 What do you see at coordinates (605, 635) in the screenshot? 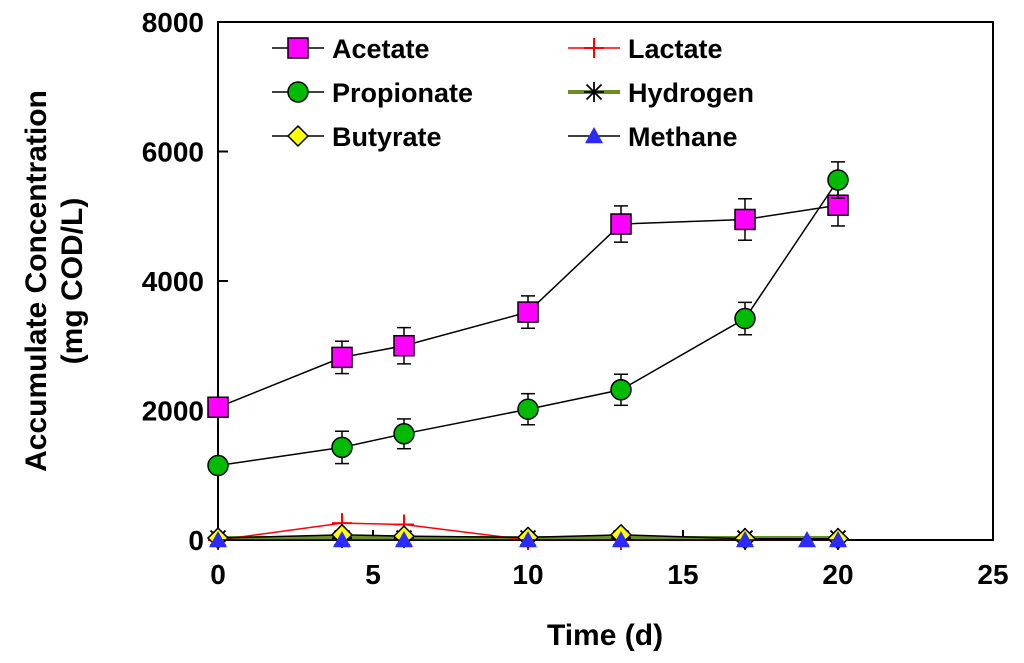
I see `x-axis-title: Time (d)` at bounding box center [605, 635].